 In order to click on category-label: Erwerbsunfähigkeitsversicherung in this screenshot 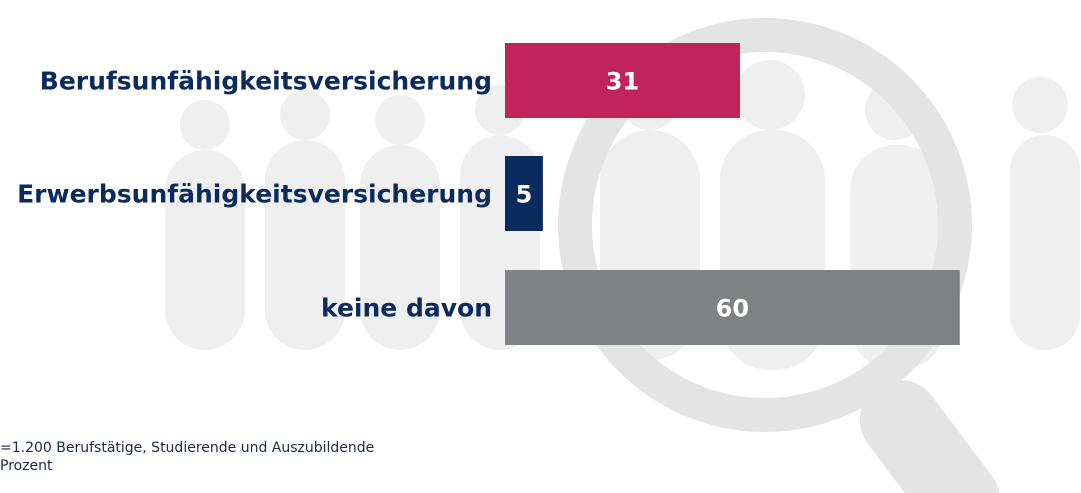, I will do `click(254, 194)`.